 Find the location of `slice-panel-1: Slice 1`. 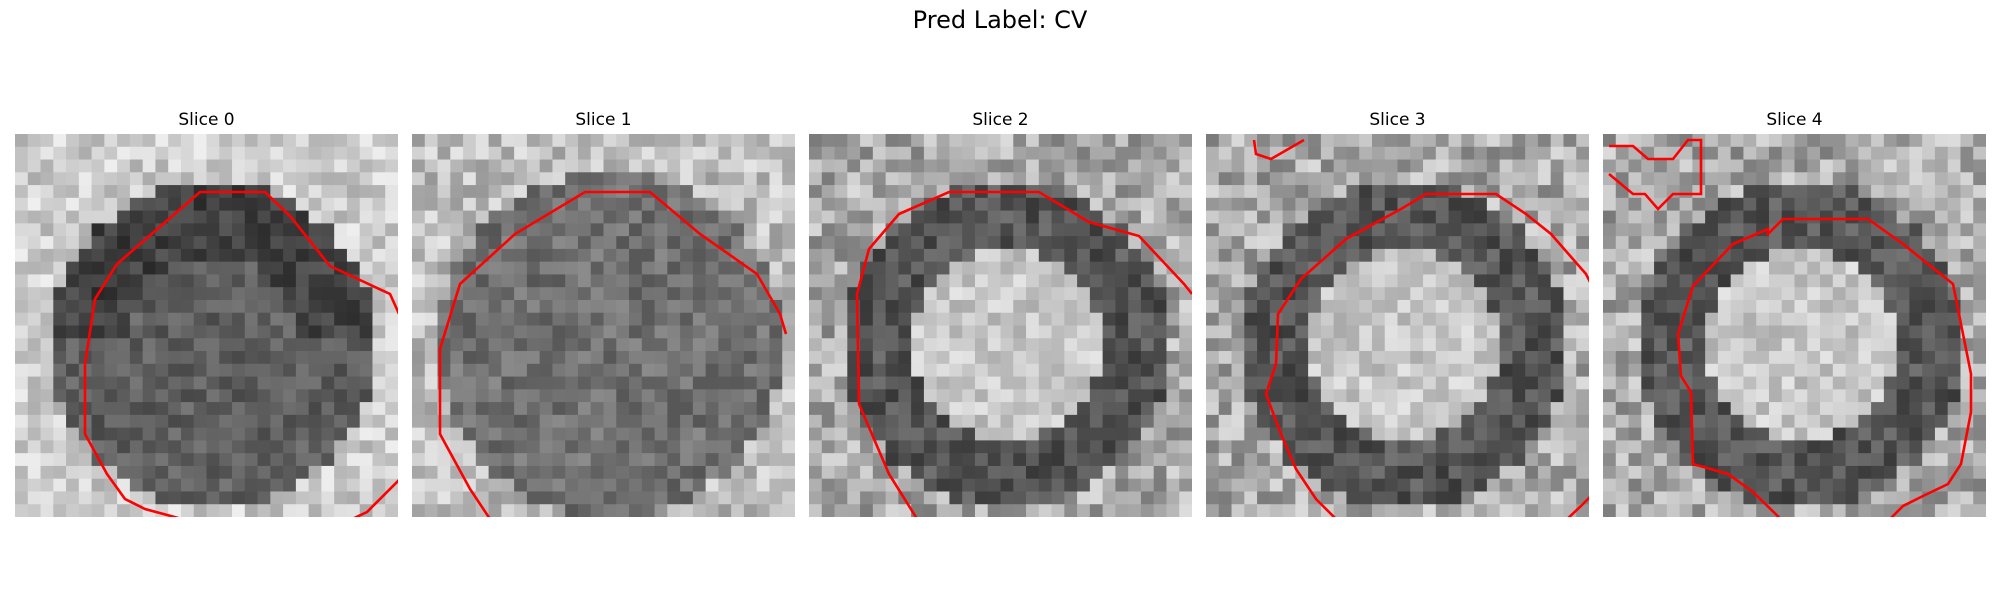

slice-panel-1: Slice 1 is located at coordinates (603, 313).